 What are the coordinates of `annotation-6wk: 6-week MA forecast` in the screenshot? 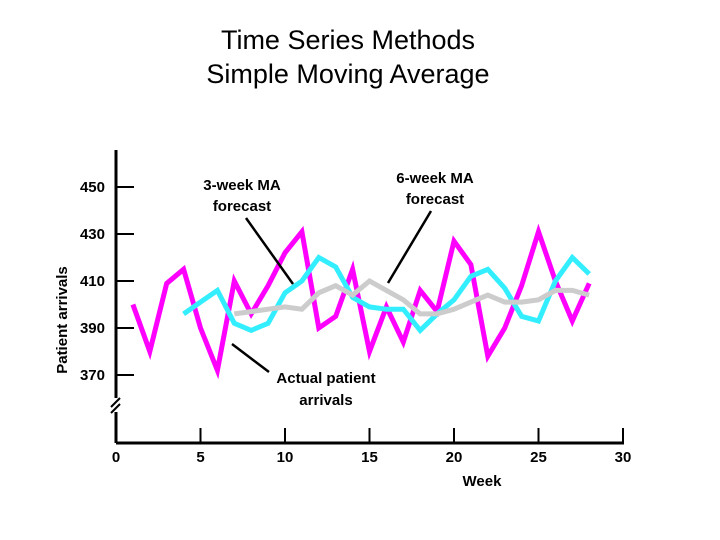 It's located at (430, 227).